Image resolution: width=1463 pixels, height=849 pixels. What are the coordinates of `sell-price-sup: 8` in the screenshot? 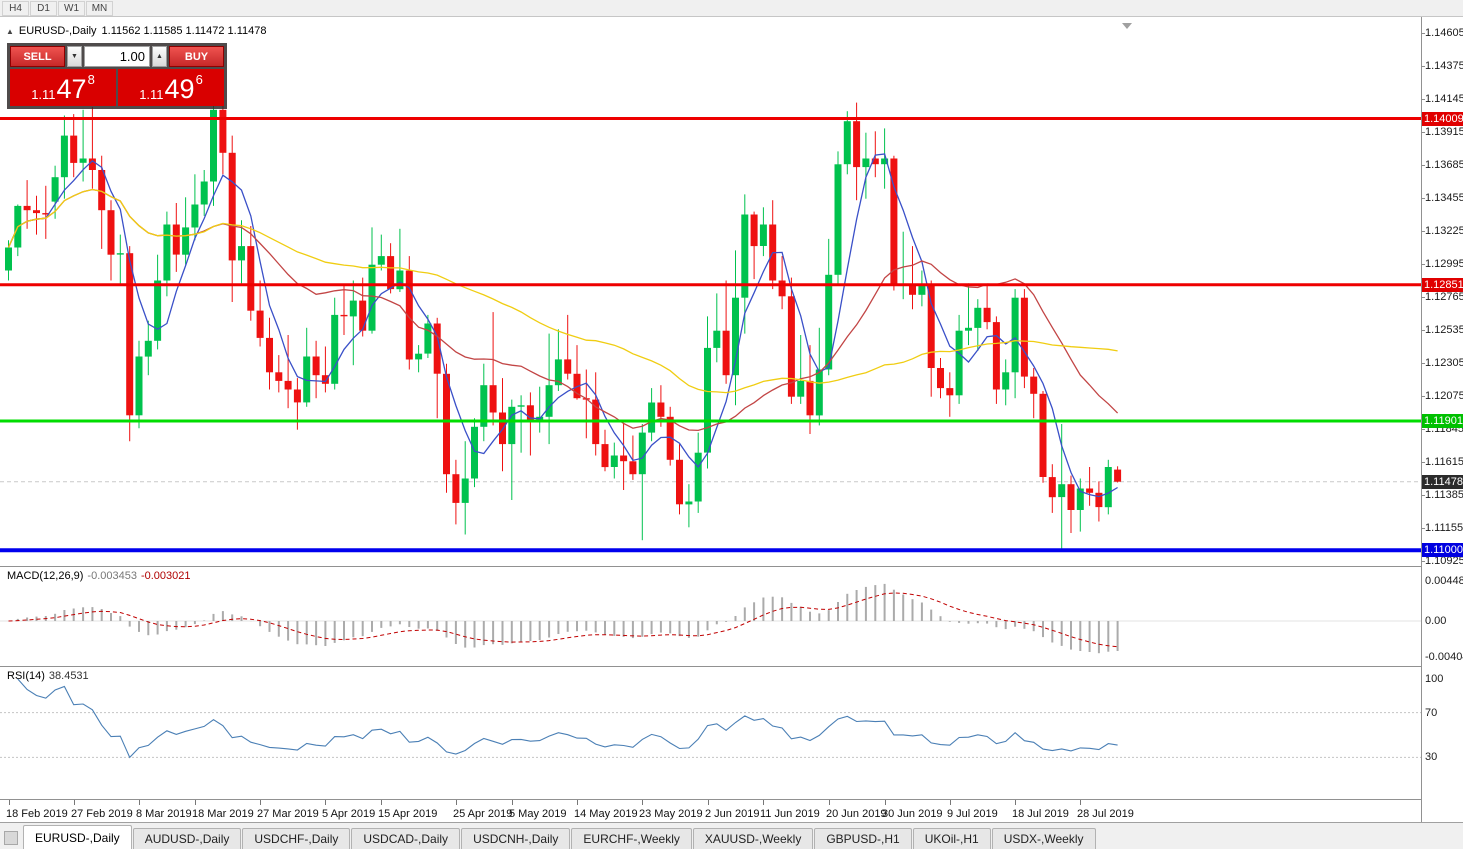 It's located at (91, 79).